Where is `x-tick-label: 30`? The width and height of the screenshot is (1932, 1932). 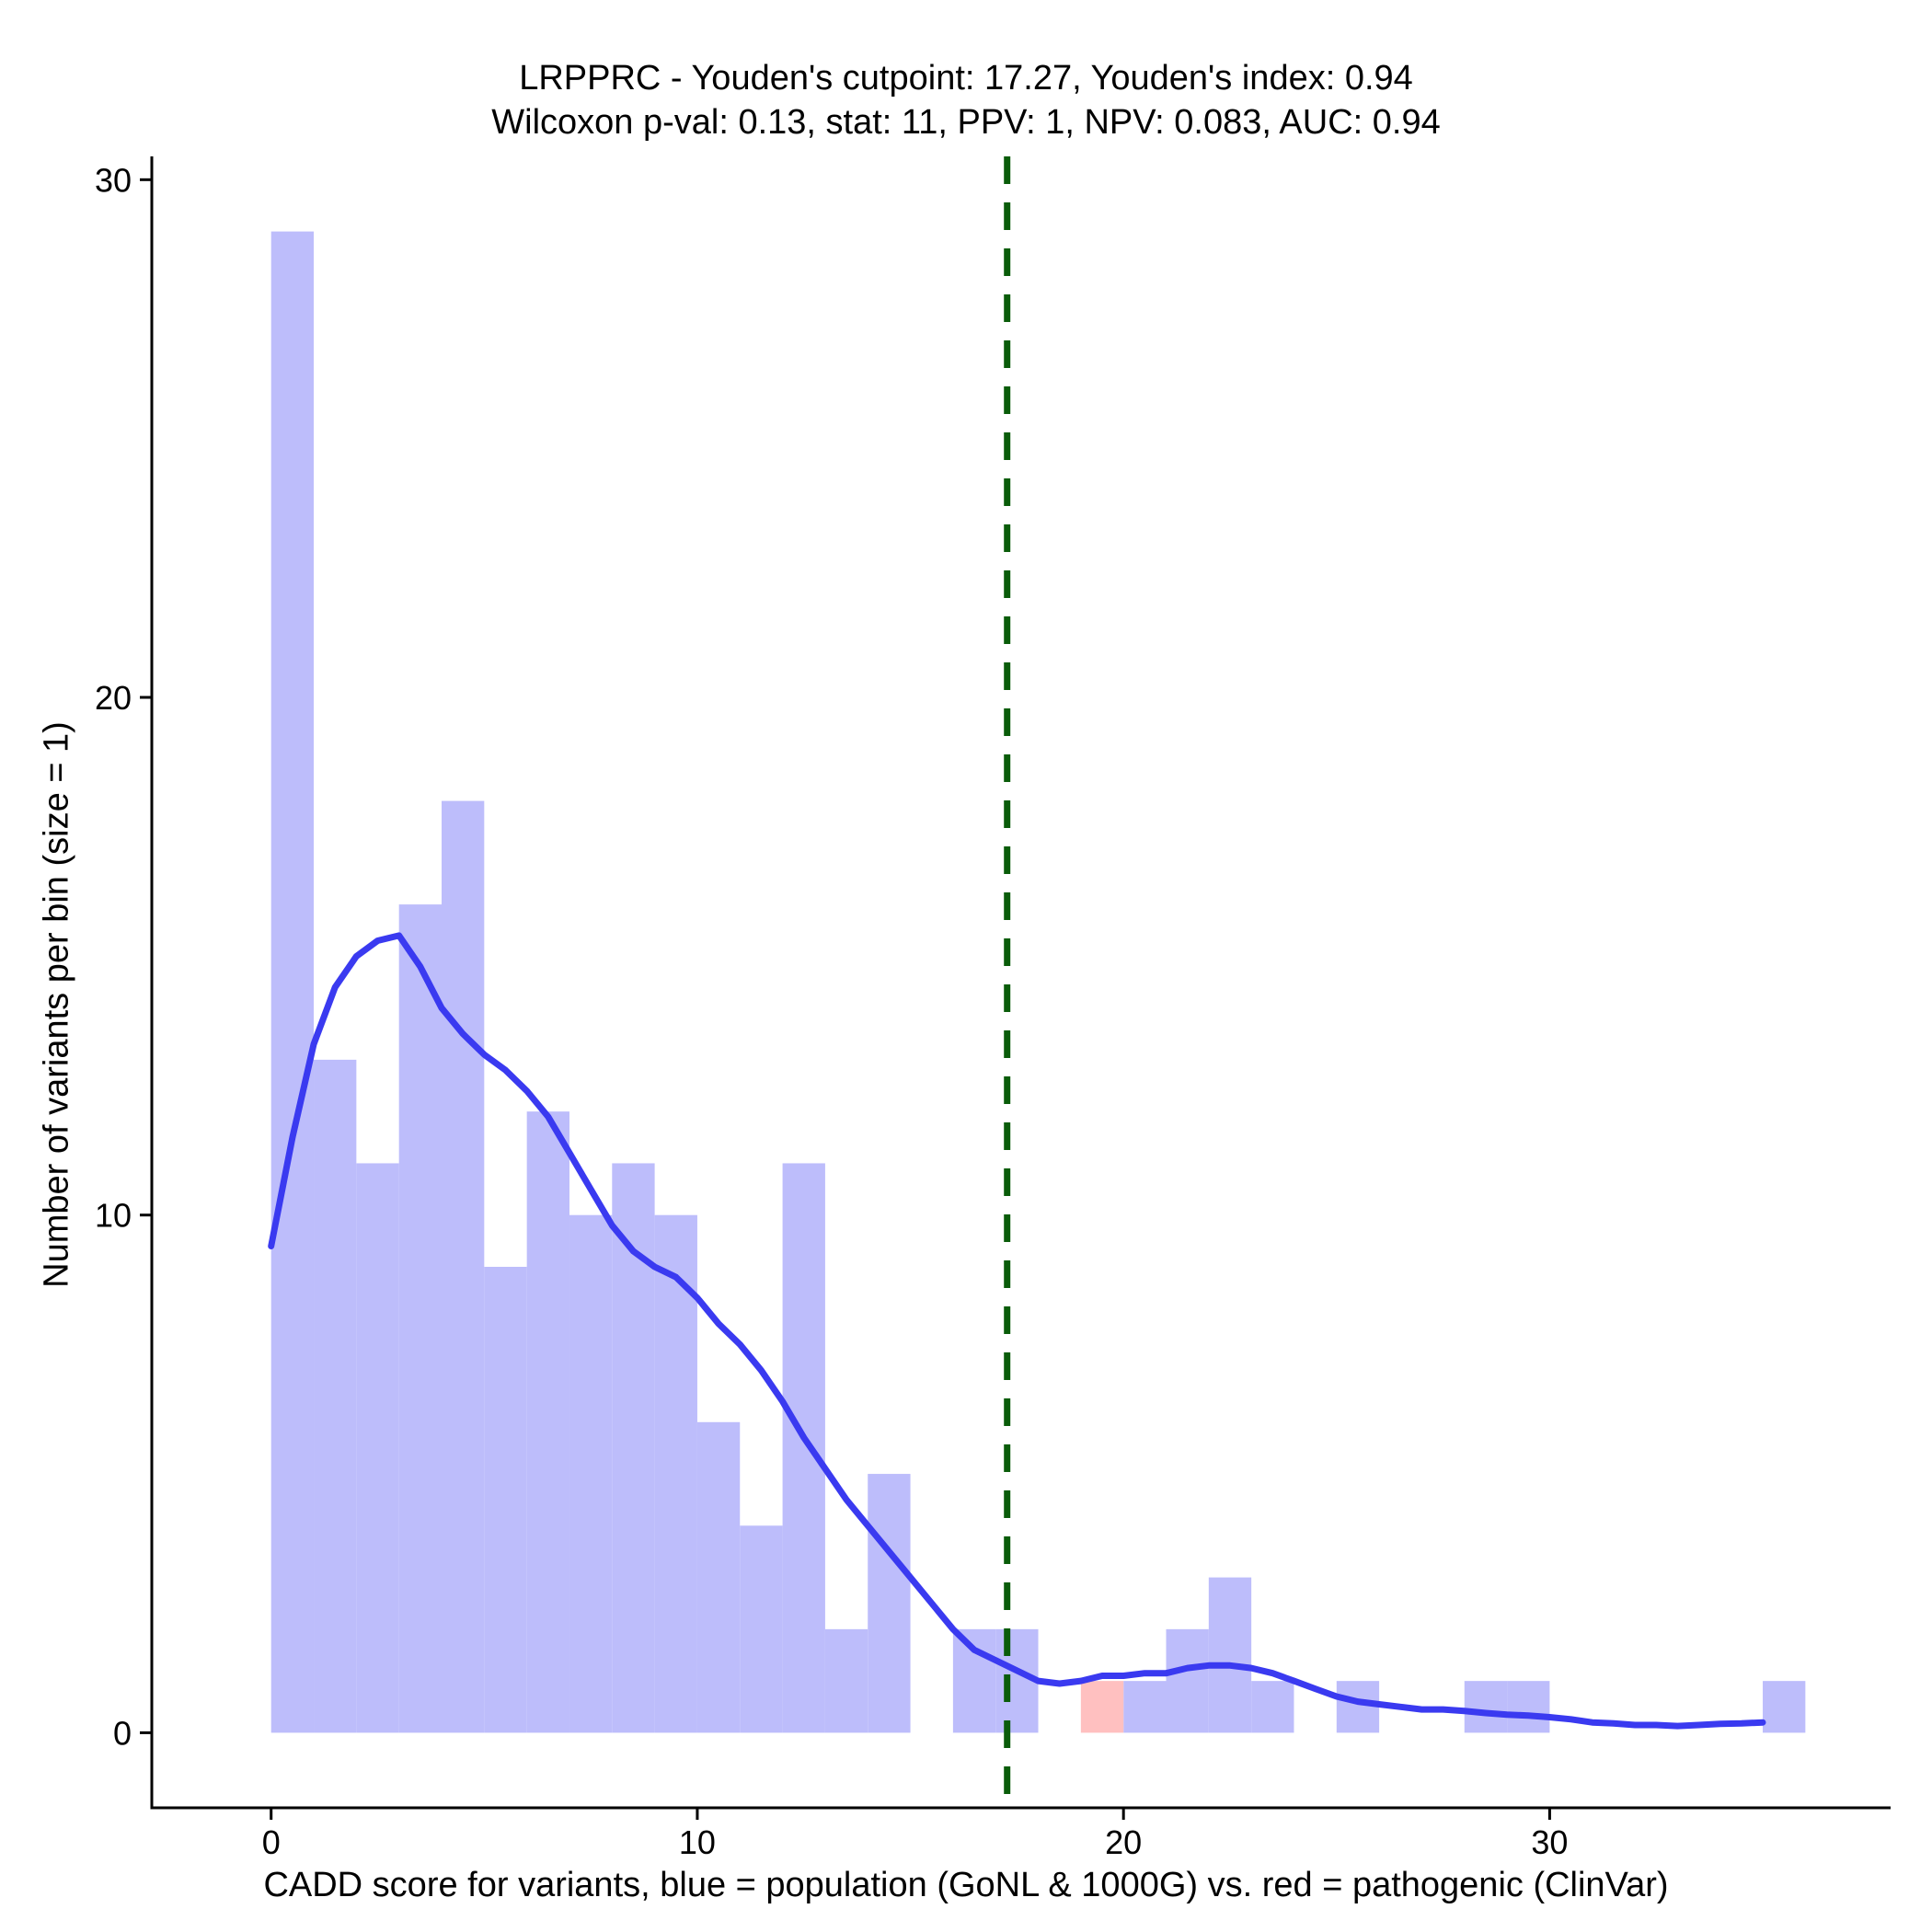
x-tick-label: 30 is located at coordinates (1549, 1842).